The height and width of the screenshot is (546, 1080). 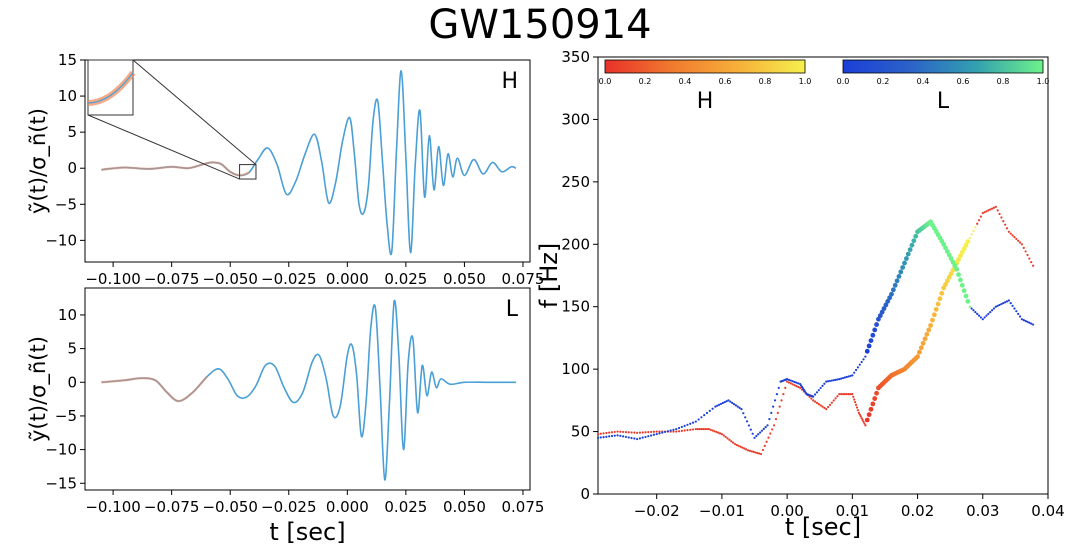 I want to click on colorbar, so click(x=705, y=66).